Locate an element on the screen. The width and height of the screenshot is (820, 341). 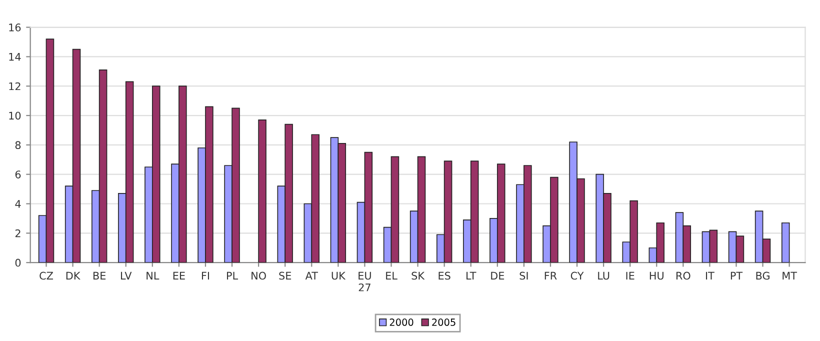
x-tick-label: RO is located at coordinates (683, 276).